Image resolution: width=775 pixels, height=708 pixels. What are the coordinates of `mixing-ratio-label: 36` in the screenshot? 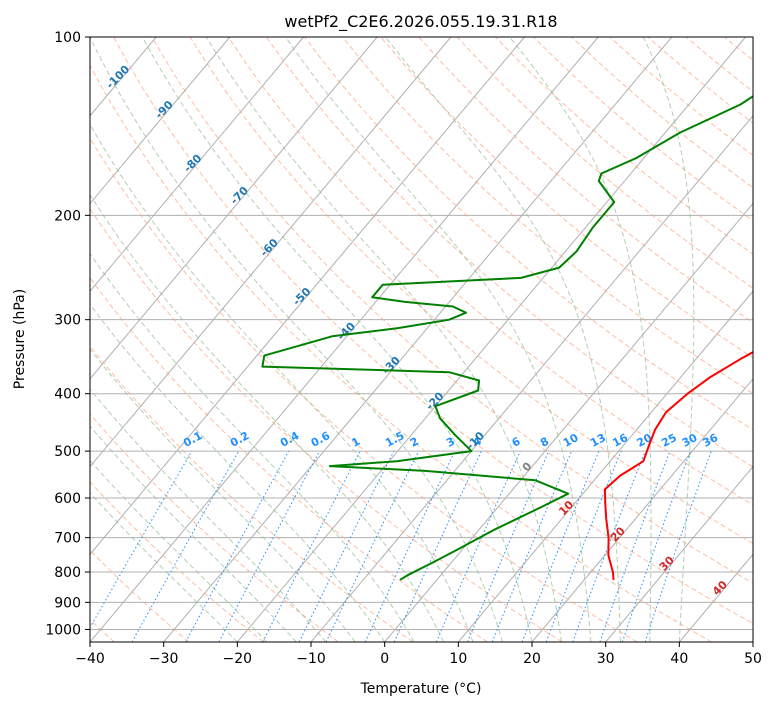 It's located at (711, 440).